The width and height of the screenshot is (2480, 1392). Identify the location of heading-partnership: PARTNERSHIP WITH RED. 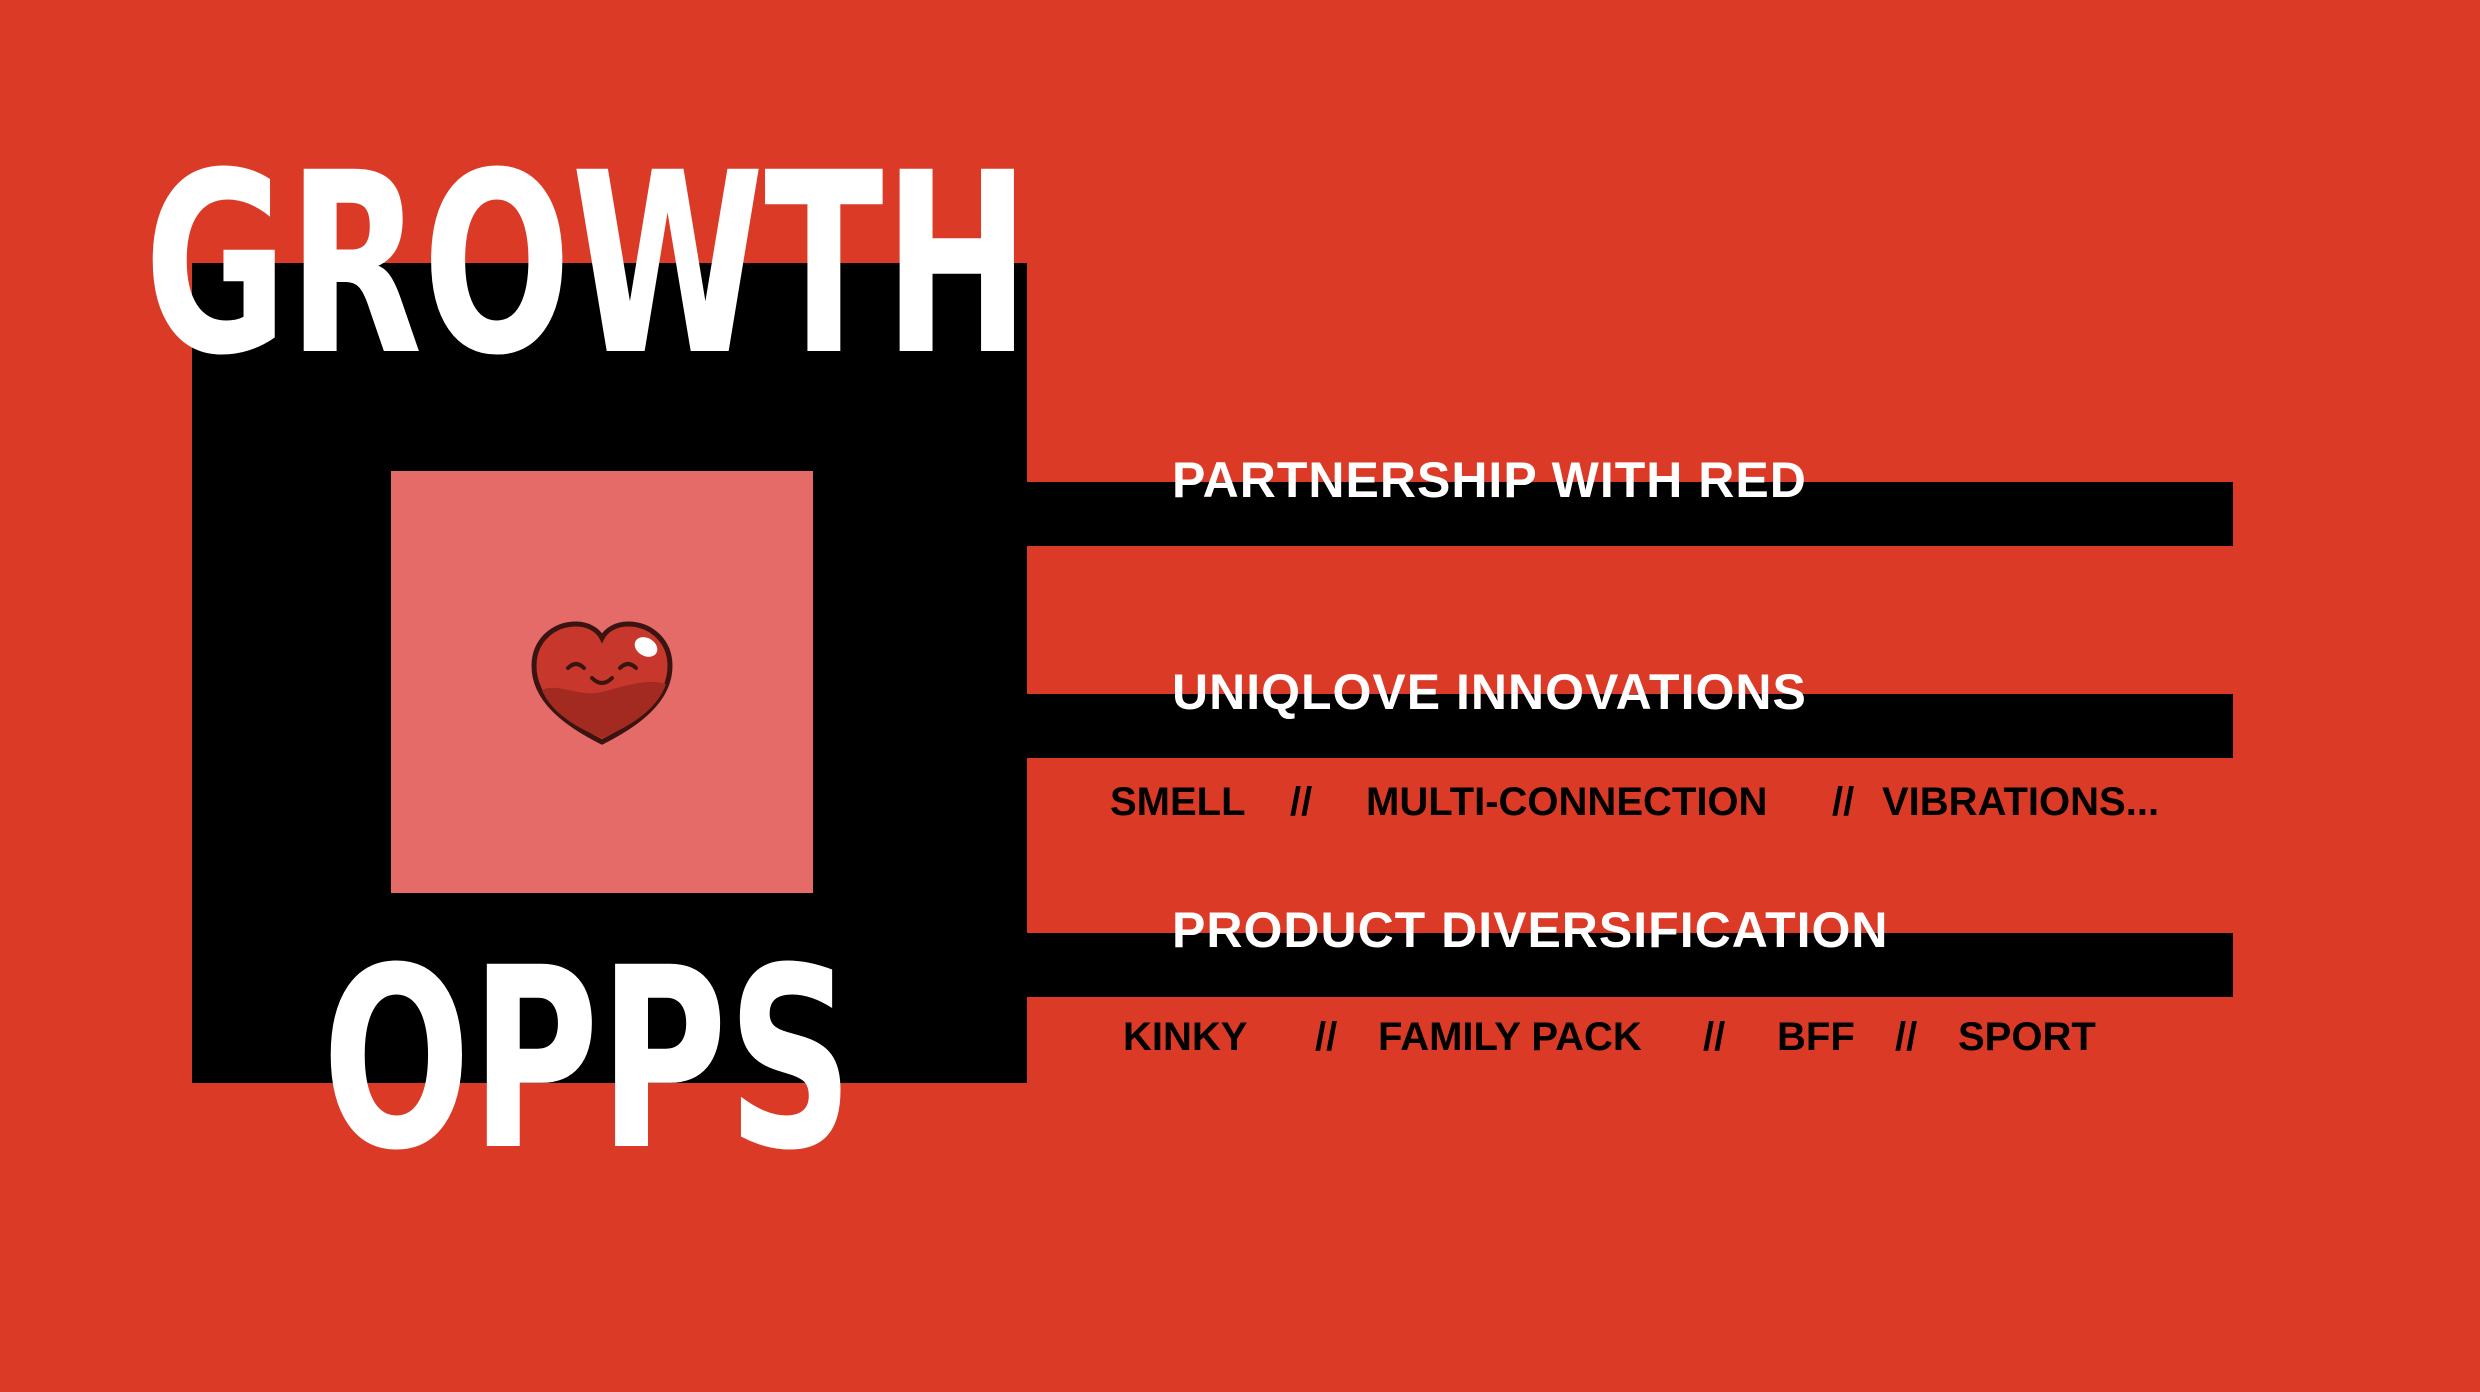
(1489, 480).